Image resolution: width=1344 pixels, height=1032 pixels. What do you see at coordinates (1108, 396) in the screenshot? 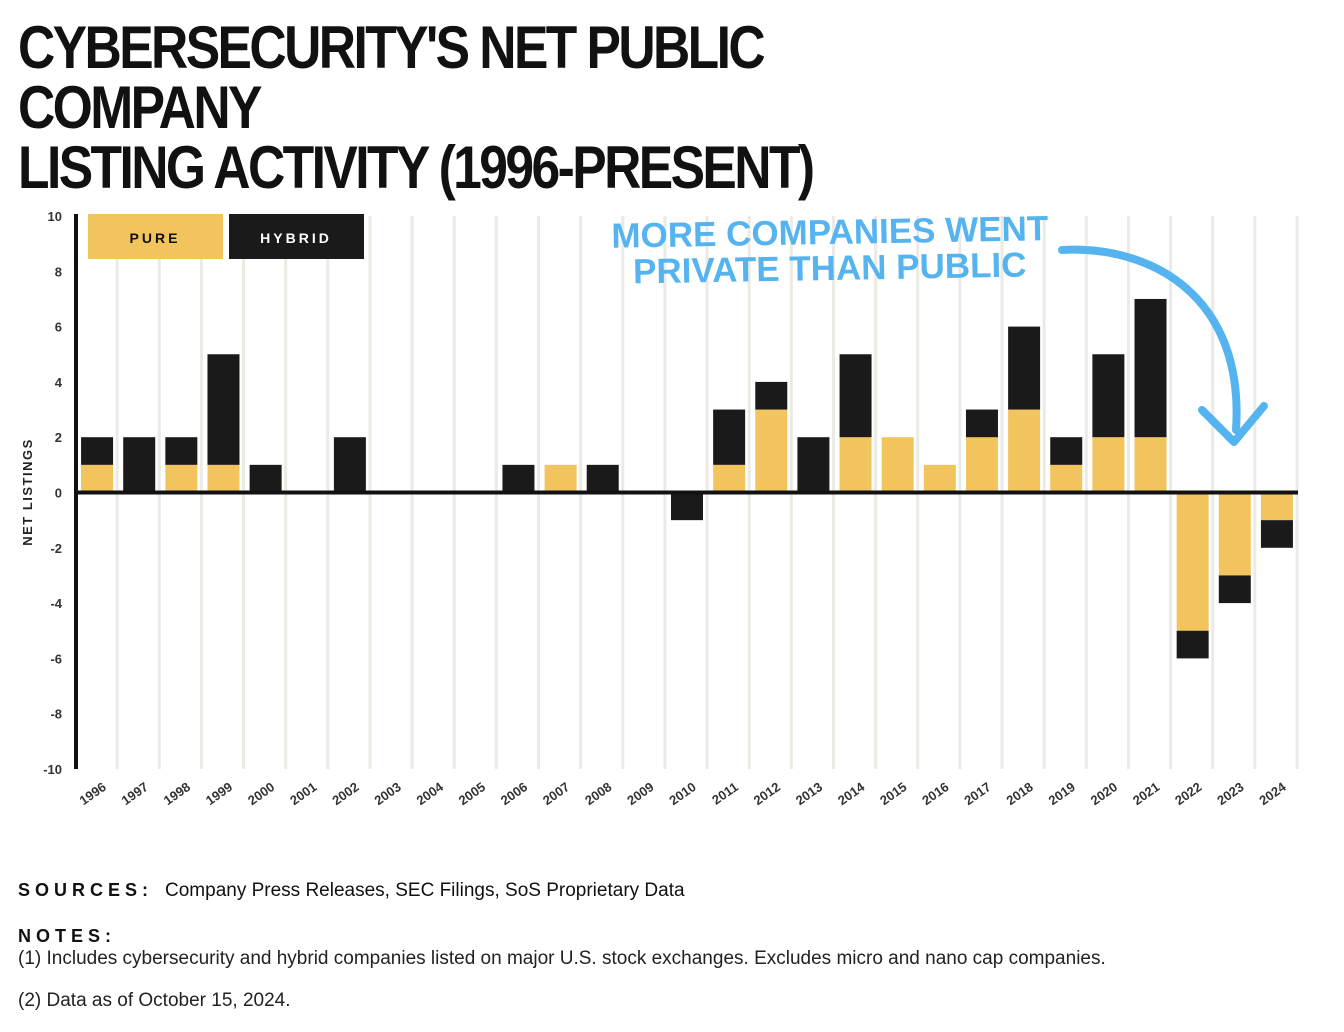
I see `bar-hybrid-2020` at bounding box center [1108, 396].